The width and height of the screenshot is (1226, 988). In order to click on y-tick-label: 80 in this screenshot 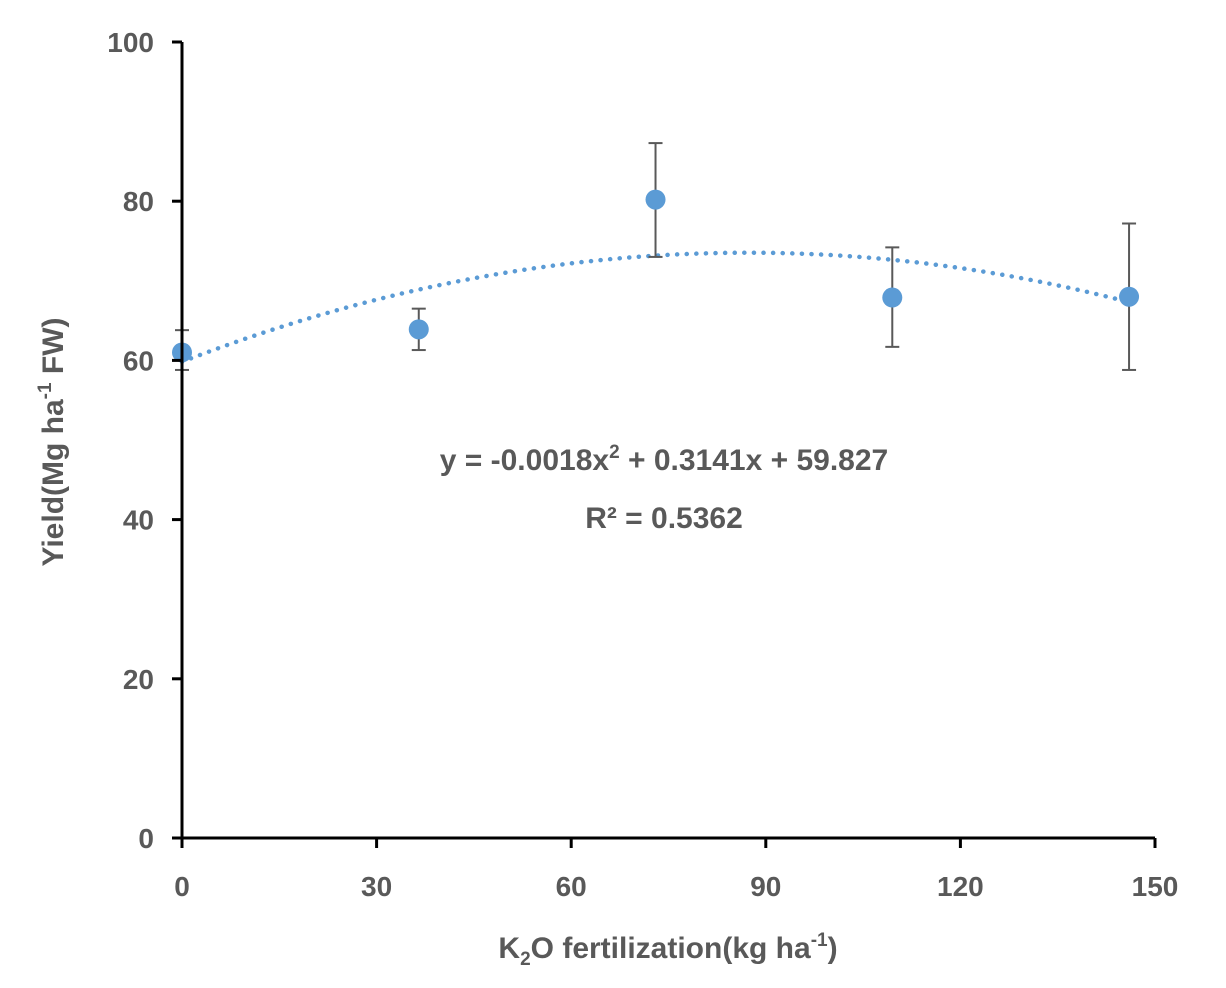, I will do `click(138, 201)`.